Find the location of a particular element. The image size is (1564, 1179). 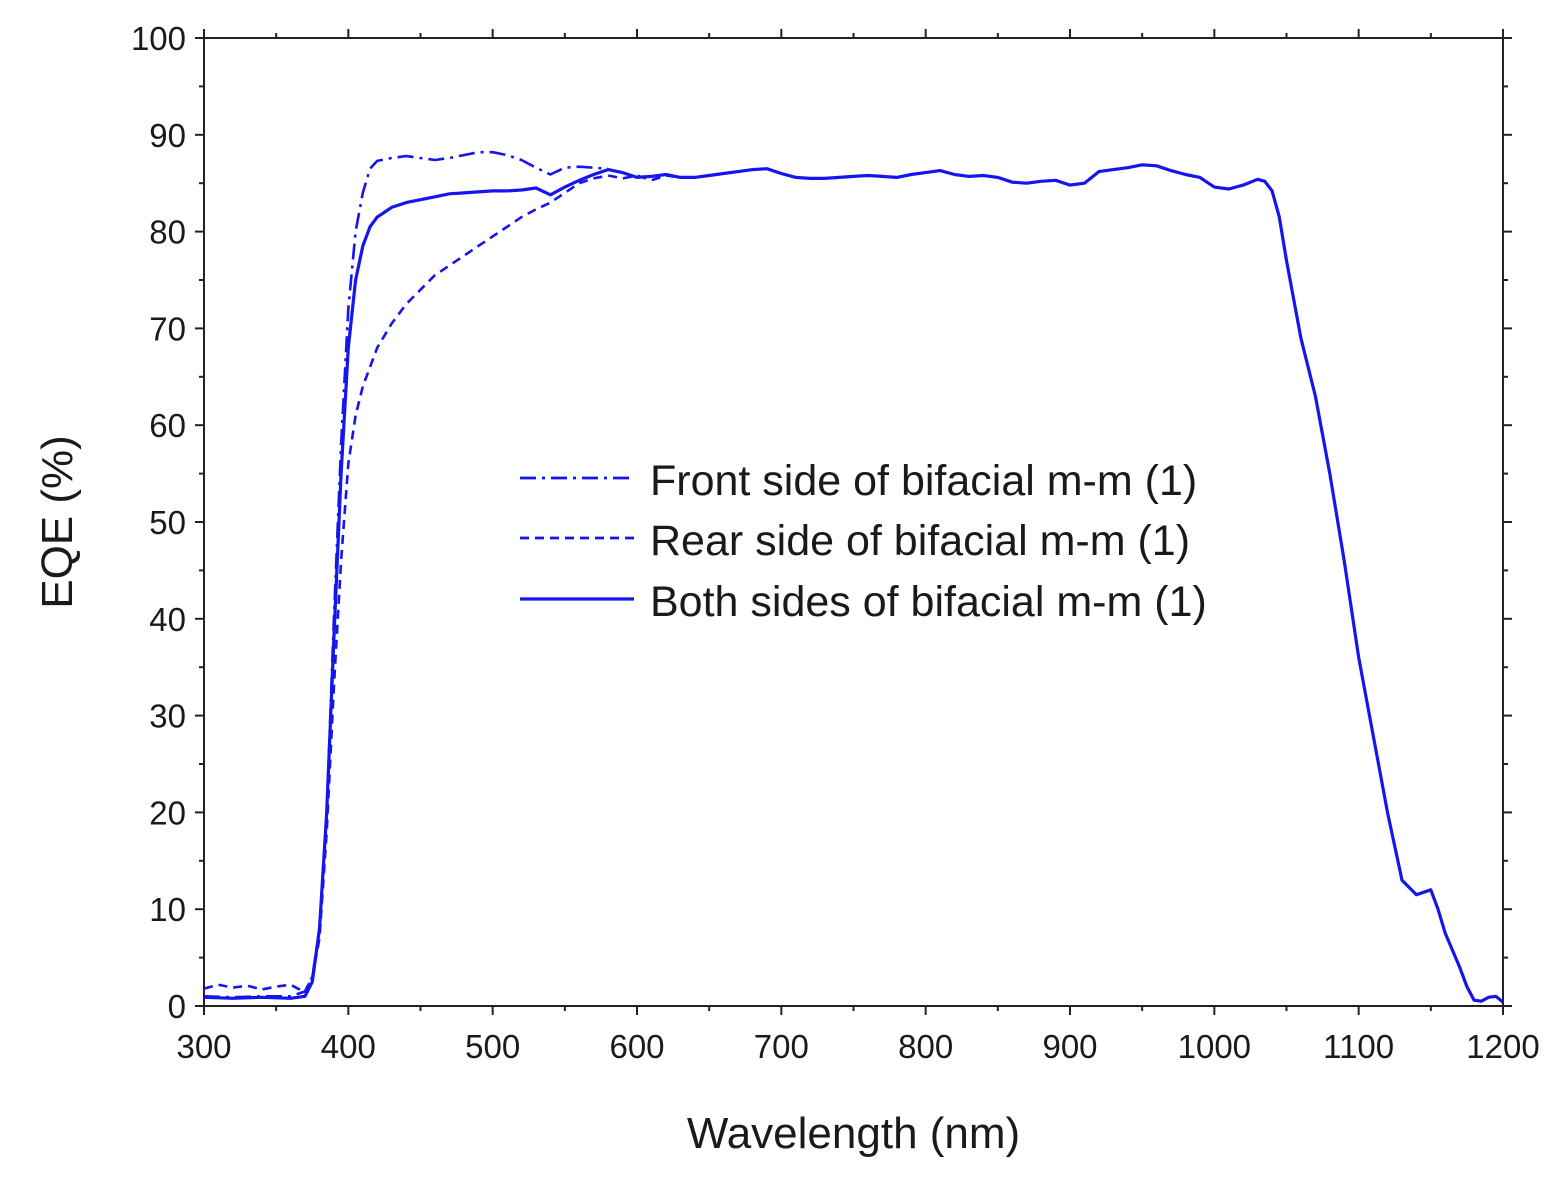

x-tick-label: 1100 is located at coordinates (1358, 1046).